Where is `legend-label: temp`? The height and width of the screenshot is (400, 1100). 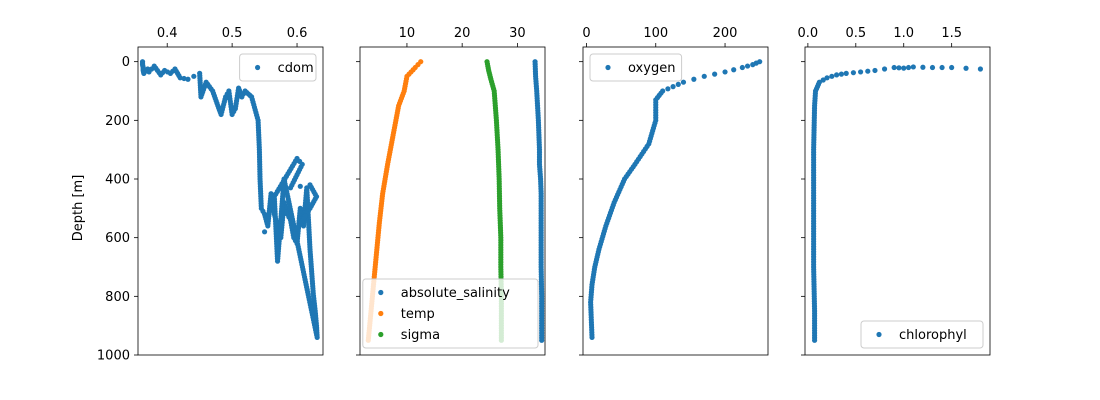
legend-label: temp is located at coordinates (418, 314).